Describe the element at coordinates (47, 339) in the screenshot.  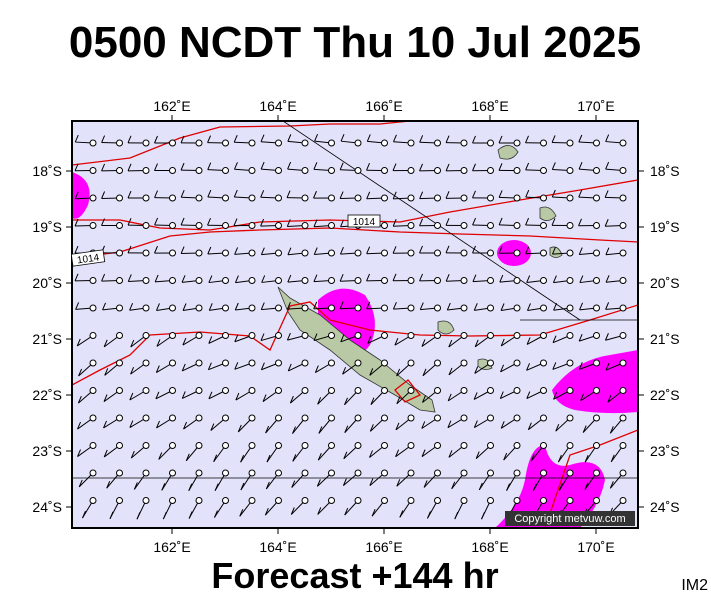
I see `lat-label: 21˚S` at that location.